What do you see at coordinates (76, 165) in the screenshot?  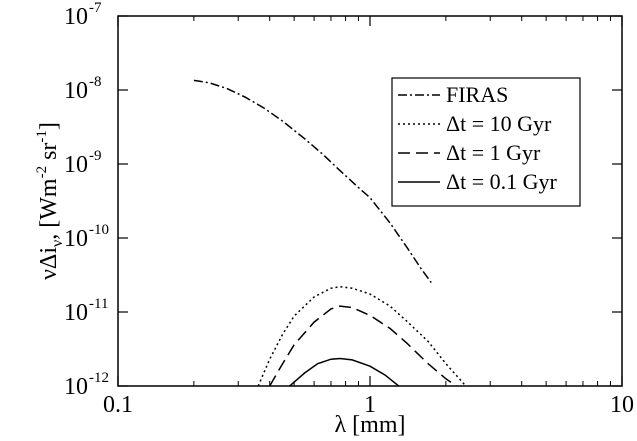 I see `y-tick-label-3: 10` at bounding box center [76, 165].